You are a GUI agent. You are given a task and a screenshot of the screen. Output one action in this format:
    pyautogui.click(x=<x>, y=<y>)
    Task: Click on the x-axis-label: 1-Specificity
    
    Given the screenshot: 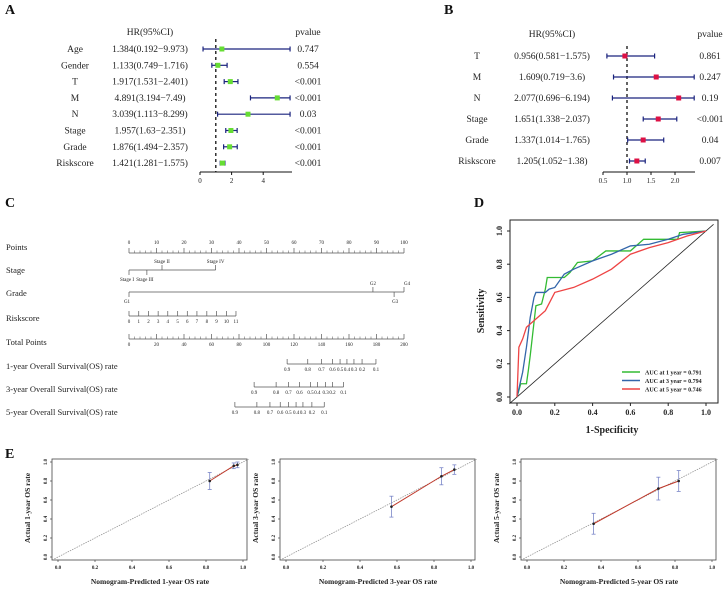 What is the action you would take?
    pyautogui.click(x=612, y=430)
    